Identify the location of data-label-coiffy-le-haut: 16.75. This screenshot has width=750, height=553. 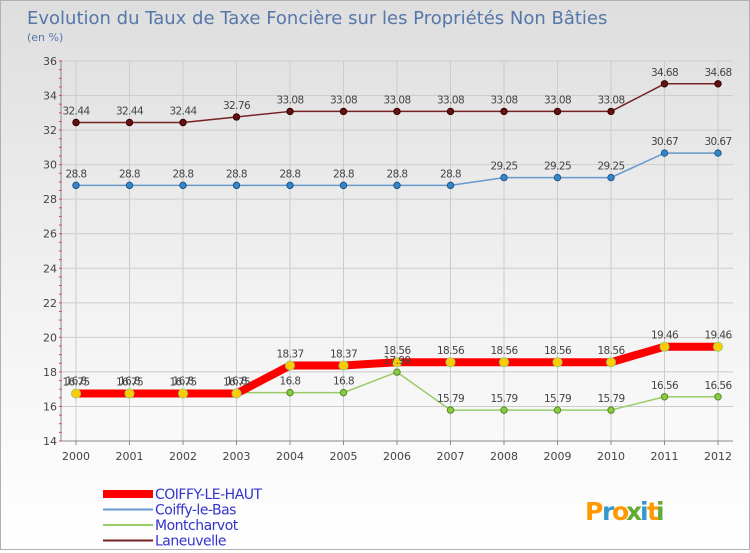
(182, 383).